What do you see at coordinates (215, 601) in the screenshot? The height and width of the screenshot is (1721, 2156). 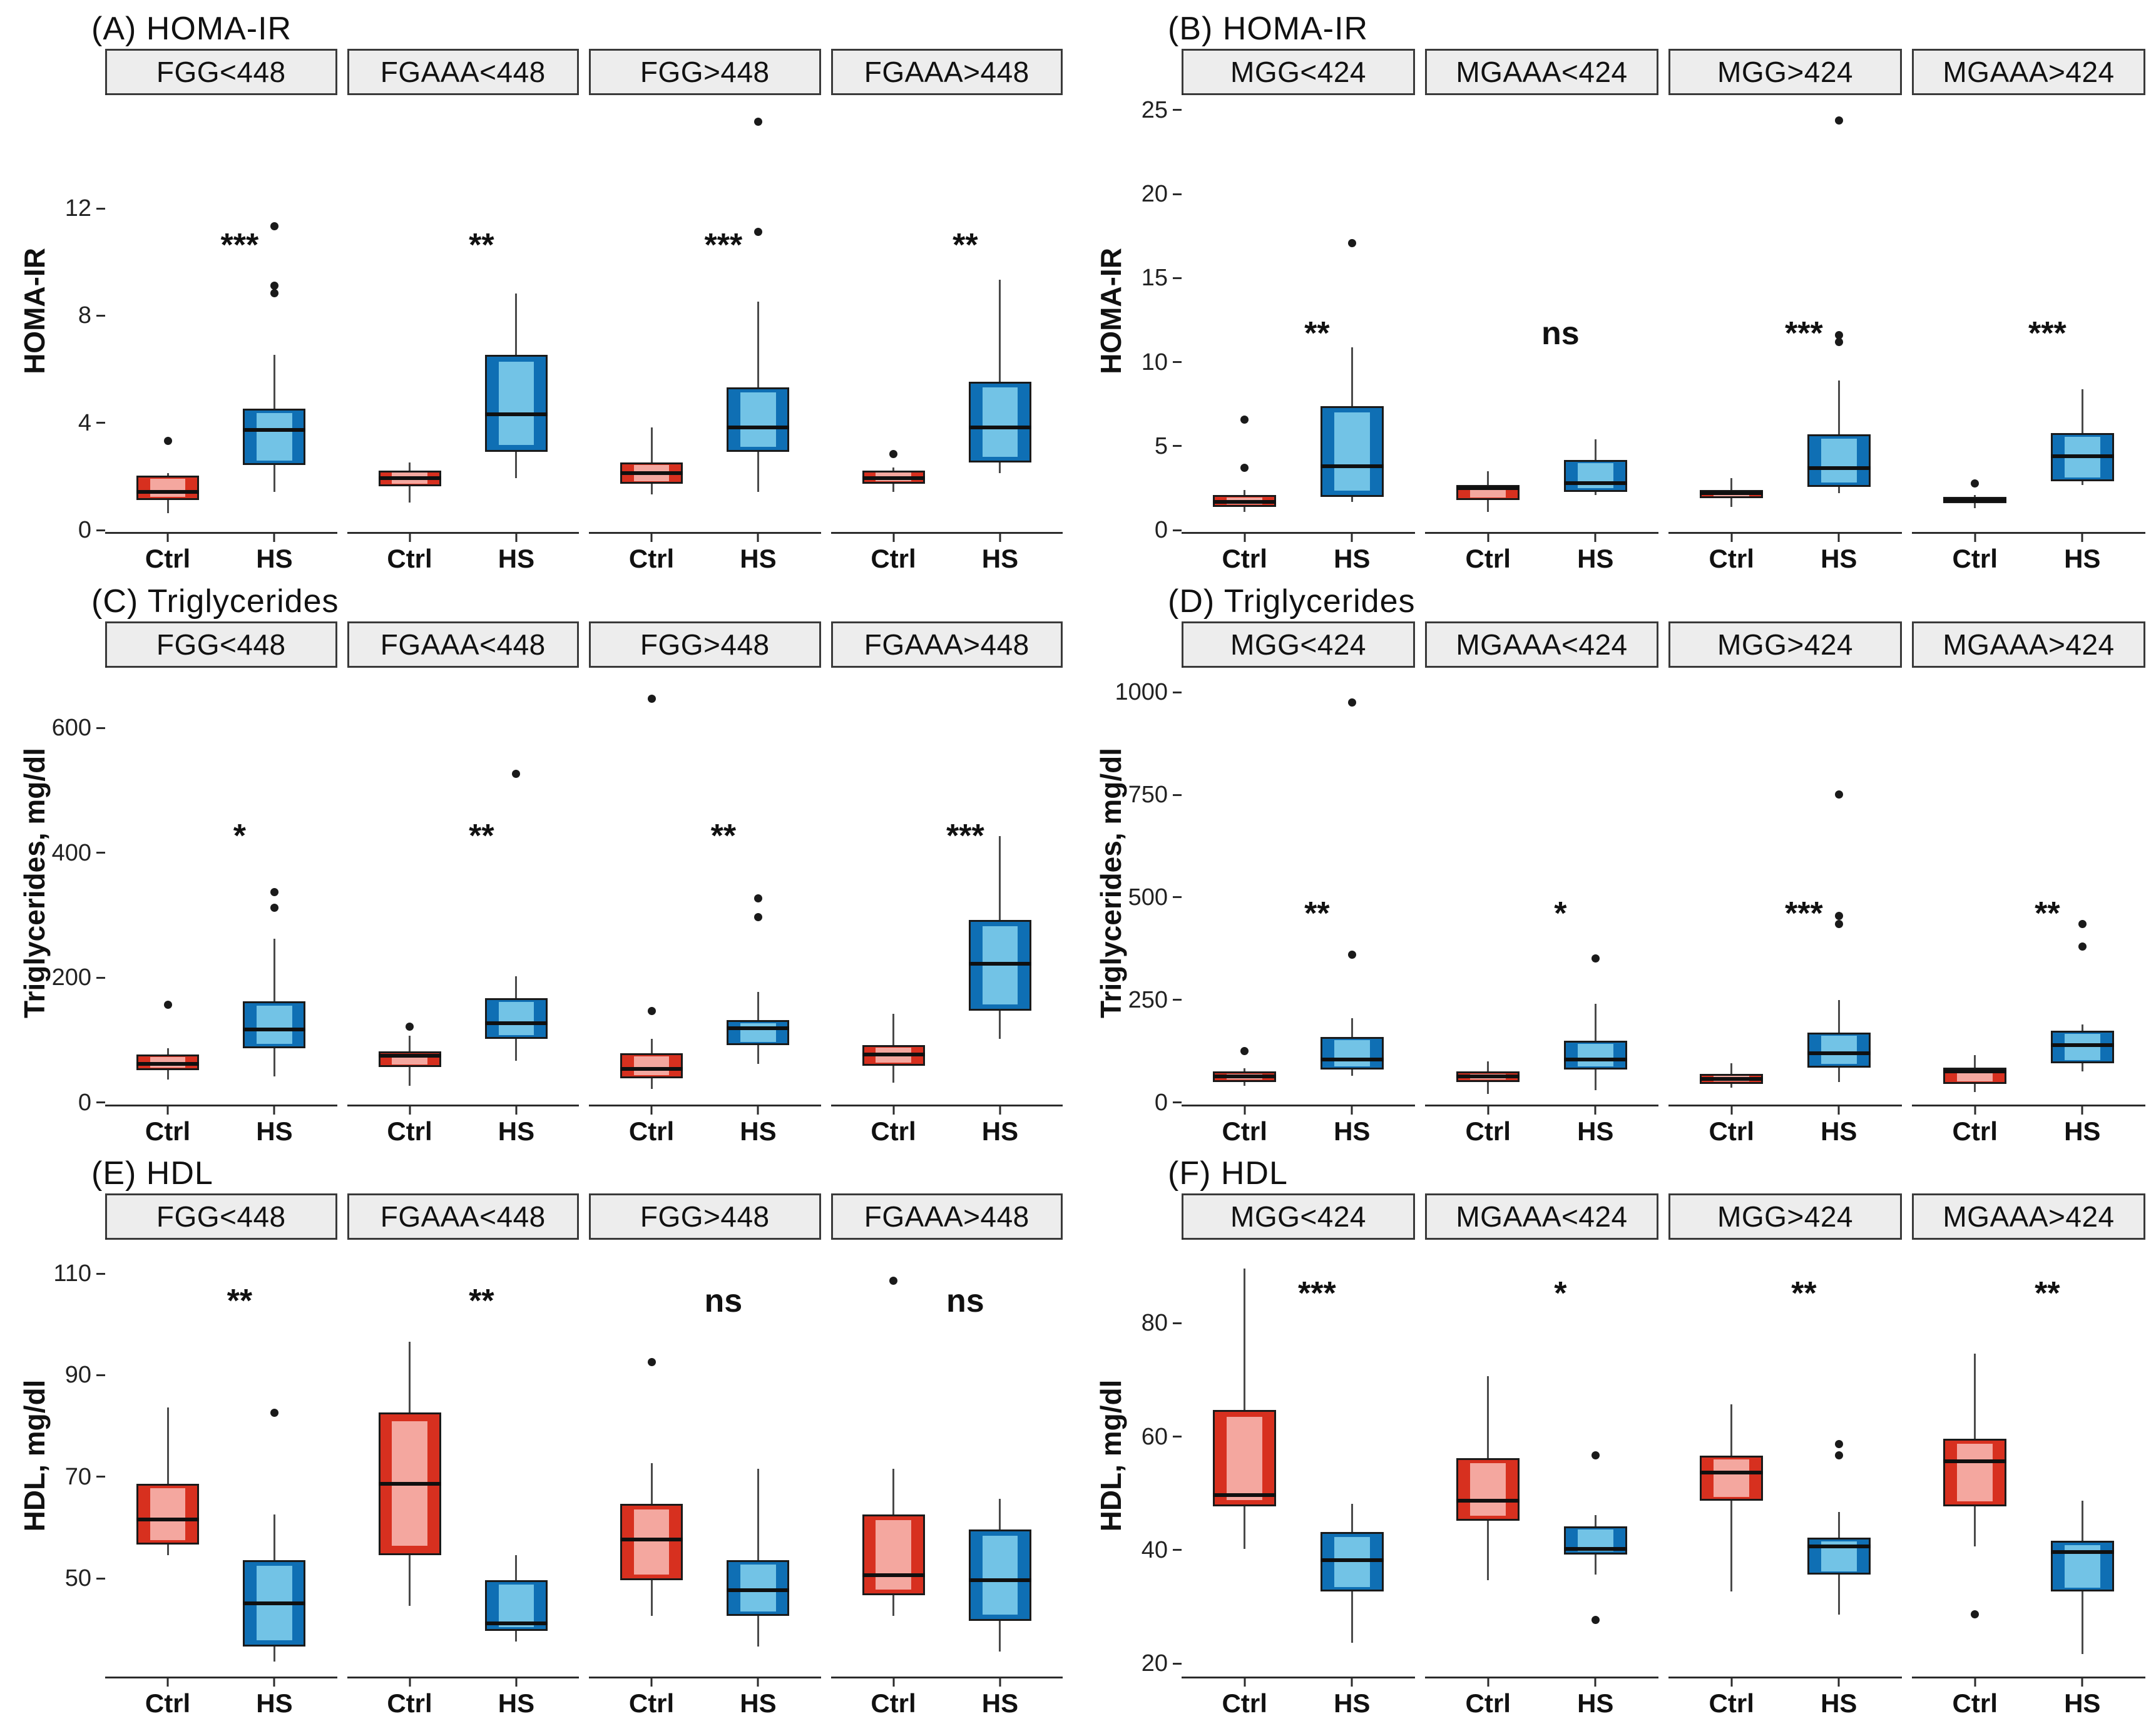 I see `panel-title: (C) Triglycerides` at bounding box center [215, 601].